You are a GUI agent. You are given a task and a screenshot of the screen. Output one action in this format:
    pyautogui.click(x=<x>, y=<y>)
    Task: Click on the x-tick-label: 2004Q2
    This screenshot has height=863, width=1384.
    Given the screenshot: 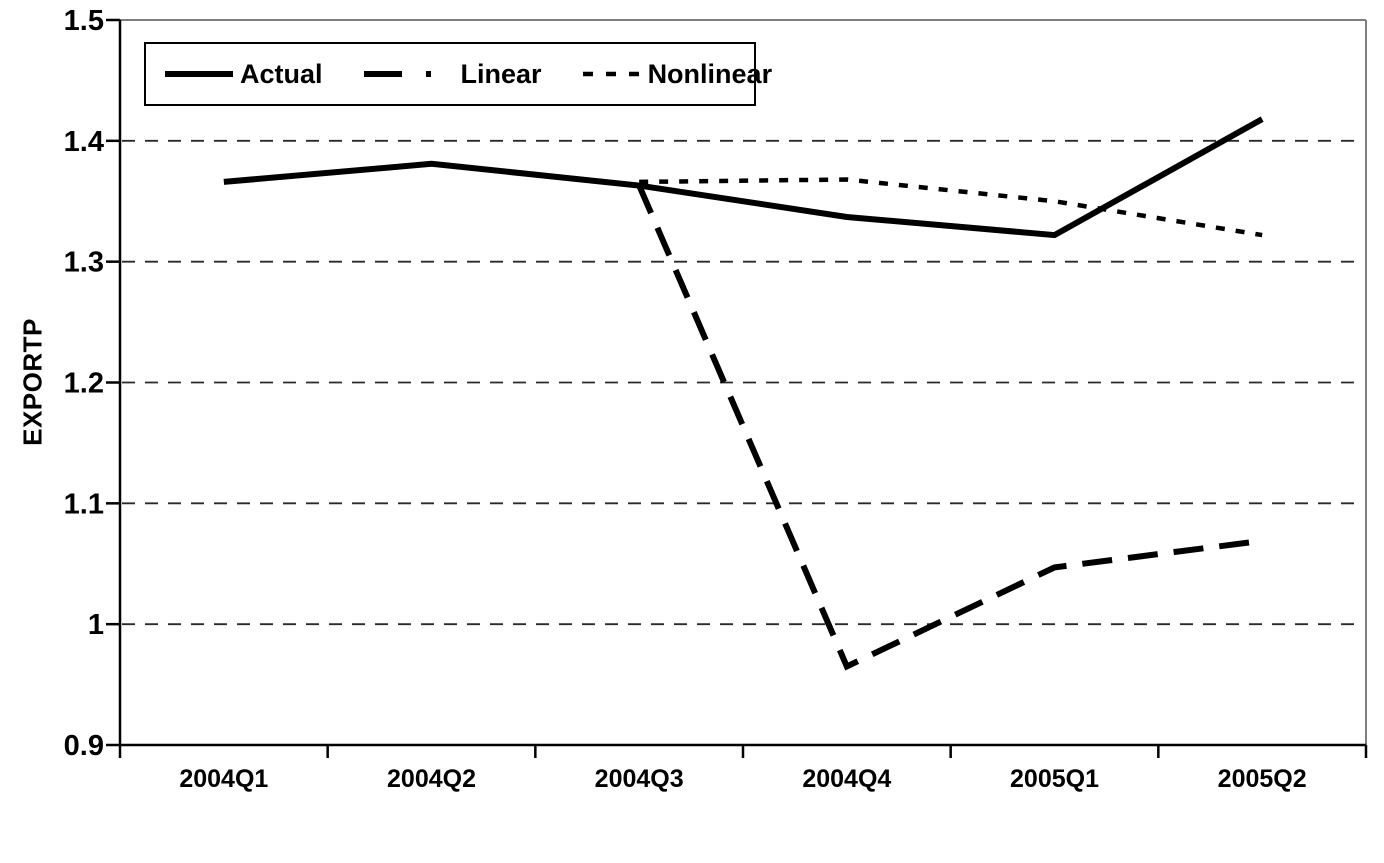 What is the action you would take?
    pyautogui.click(x=431, y=779)
    